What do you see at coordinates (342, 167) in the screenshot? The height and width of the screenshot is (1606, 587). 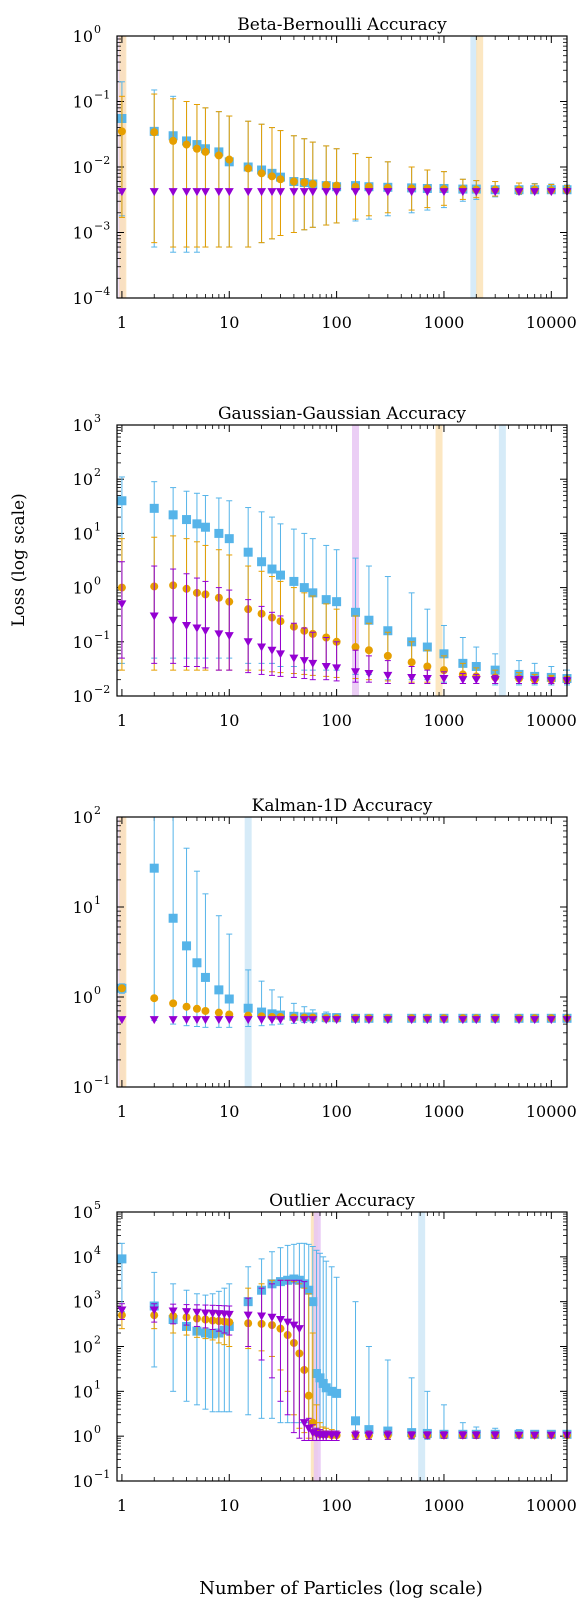 I see `plot-frame` at bounding box center [342, 167].